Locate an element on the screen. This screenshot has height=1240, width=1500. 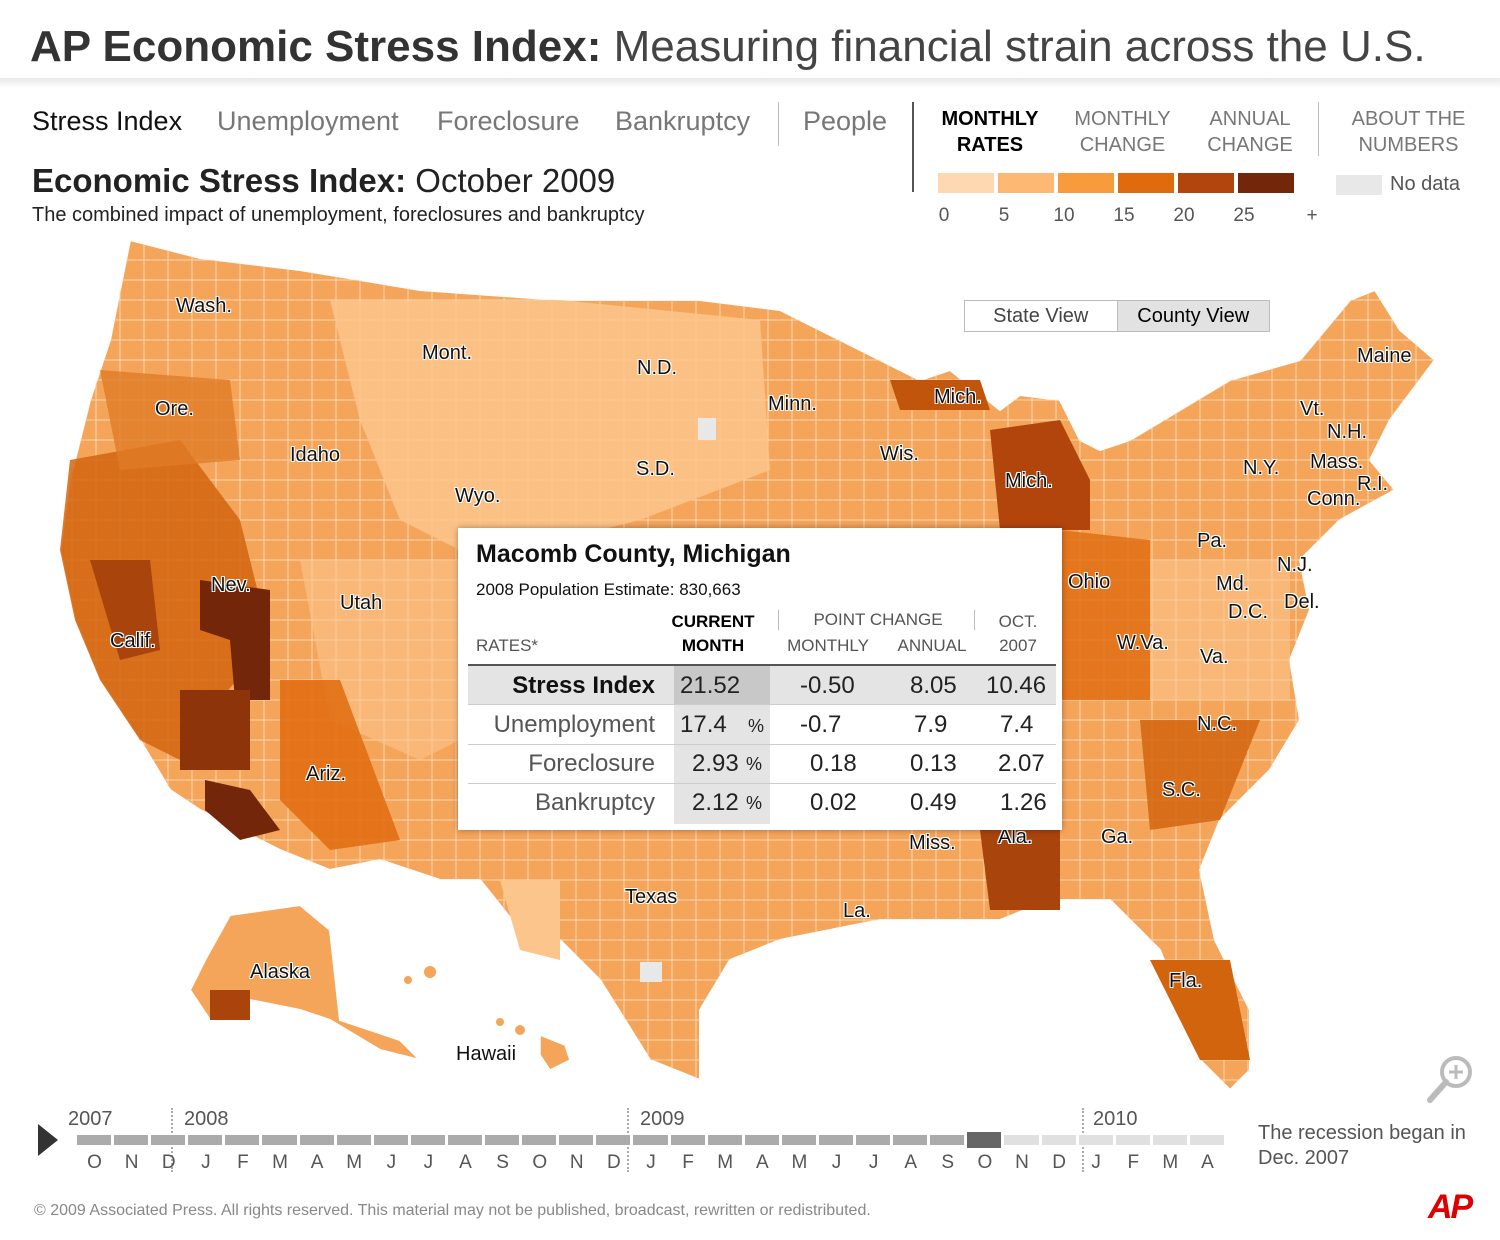
zoom-in-icon is located at coordinates (1450, 1078).